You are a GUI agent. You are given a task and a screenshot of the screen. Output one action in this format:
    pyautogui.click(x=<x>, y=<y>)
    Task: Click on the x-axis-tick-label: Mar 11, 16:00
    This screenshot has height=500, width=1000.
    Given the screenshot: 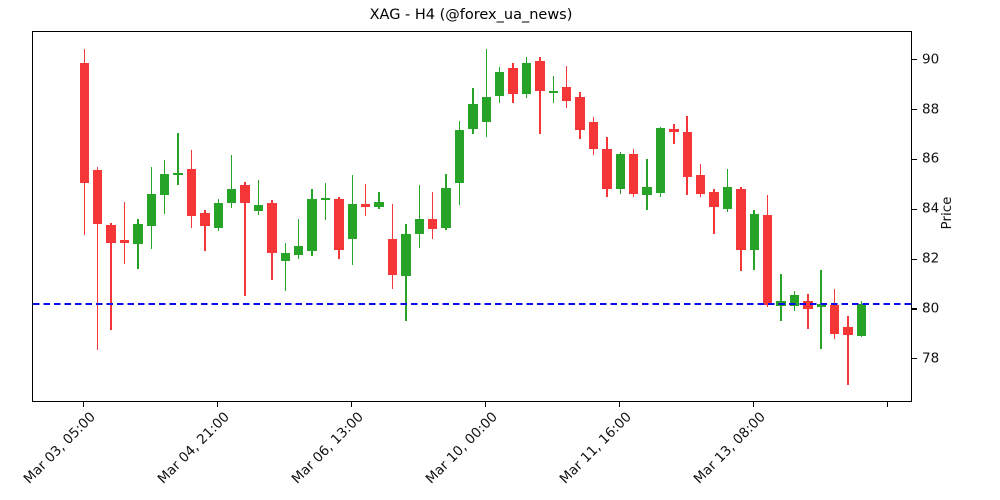 What is the action you would take?
    pyautogui.click(x=595, y=448)
    